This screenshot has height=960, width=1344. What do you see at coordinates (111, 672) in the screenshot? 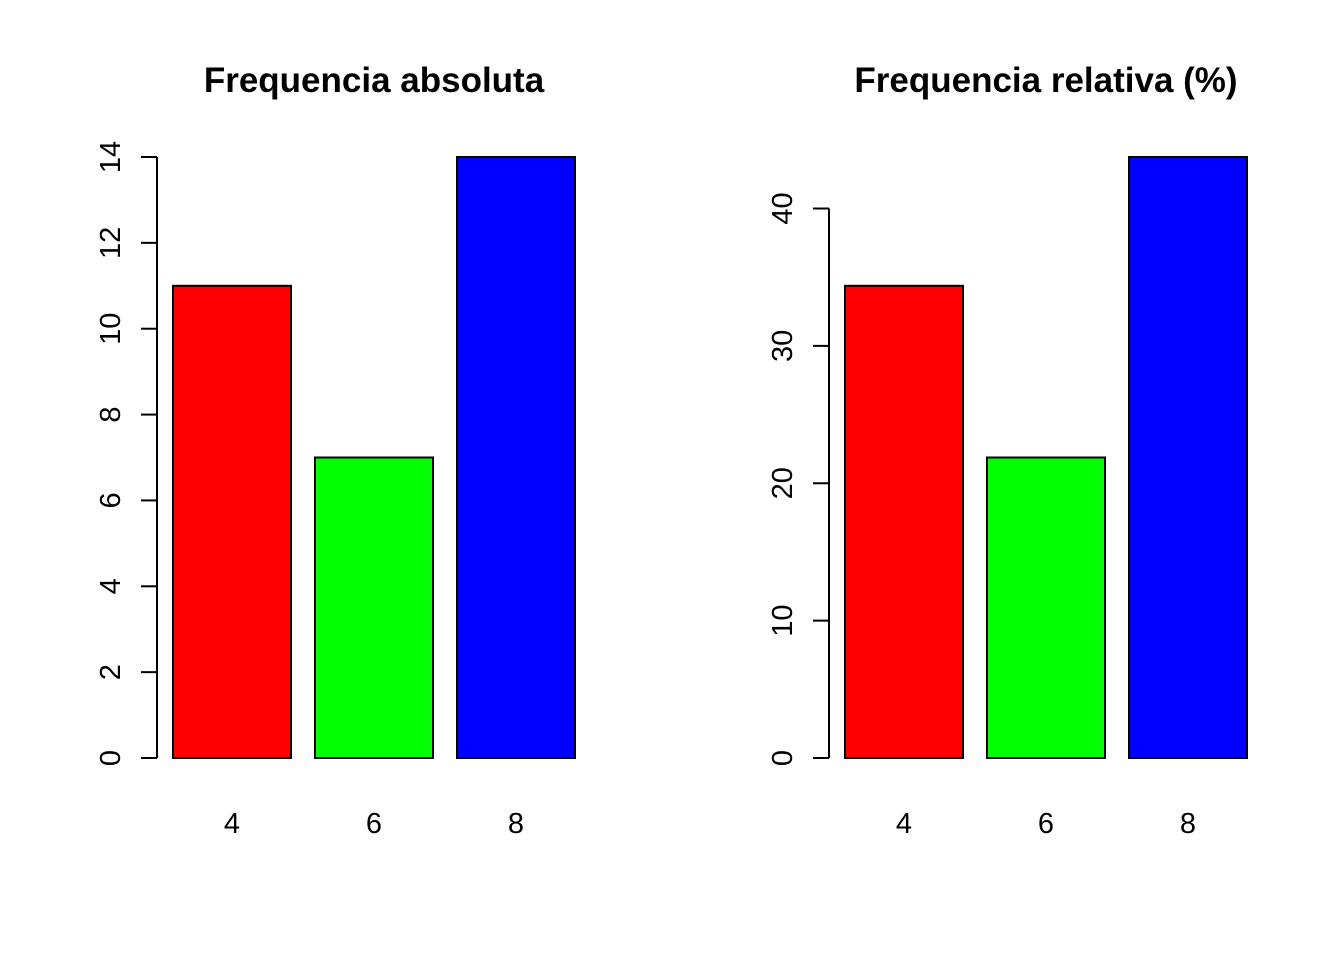
I see `y-tick-label: 2` at bounding box center [111, 672].